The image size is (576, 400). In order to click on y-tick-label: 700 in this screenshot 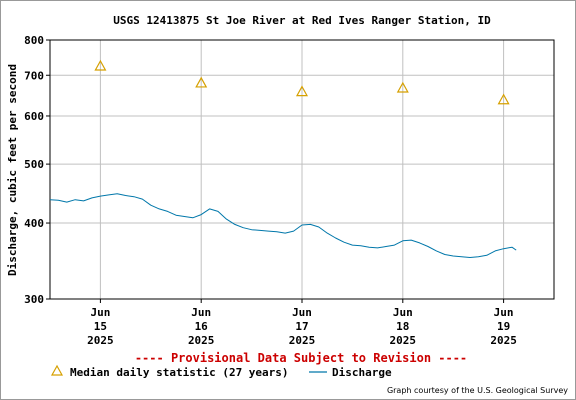, I will do `click(34, 75)`.